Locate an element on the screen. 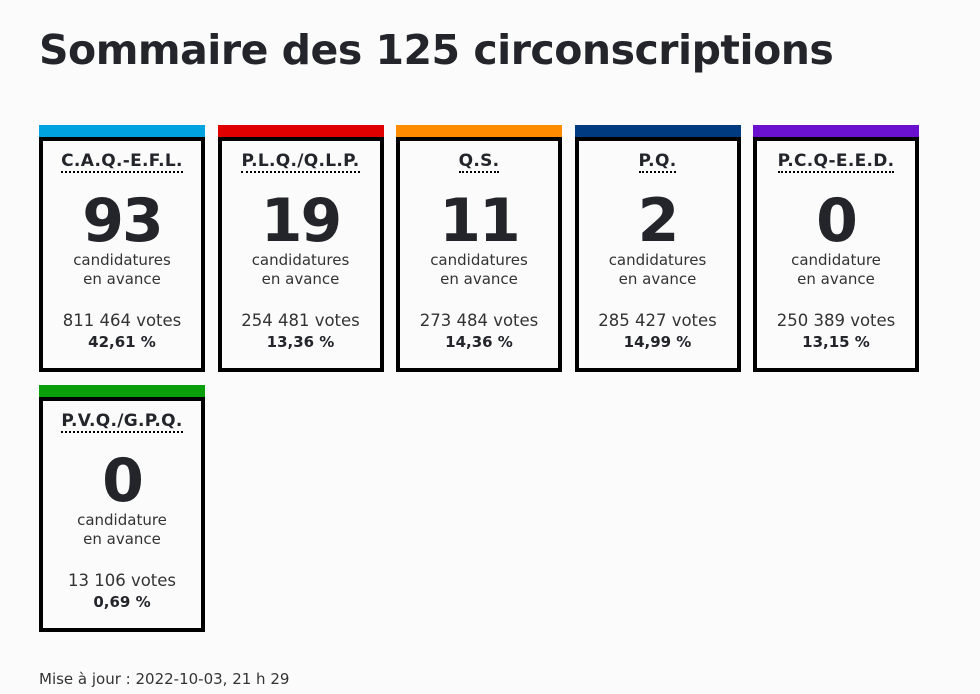 This screenshot has height=694, width=980. vote-percent: 14,99 % is located at coordinates (657, 342).